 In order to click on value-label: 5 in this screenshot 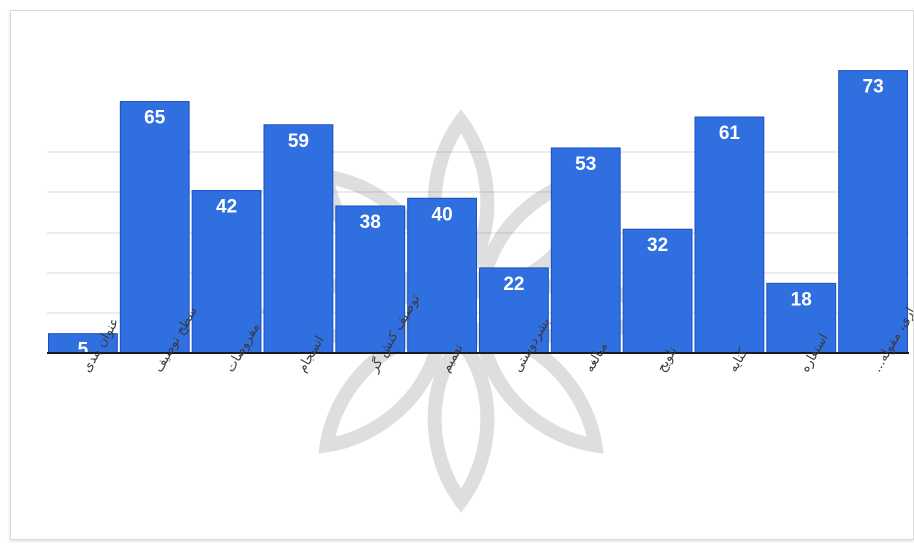, I will do `click(83, 350)`.